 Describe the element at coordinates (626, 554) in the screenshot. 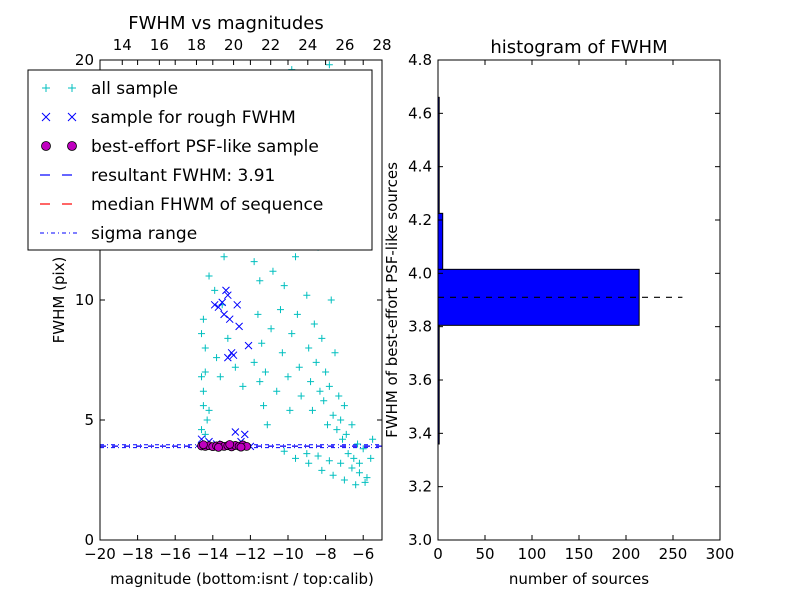

I see `histogram-xtick-label: 200` at that location.